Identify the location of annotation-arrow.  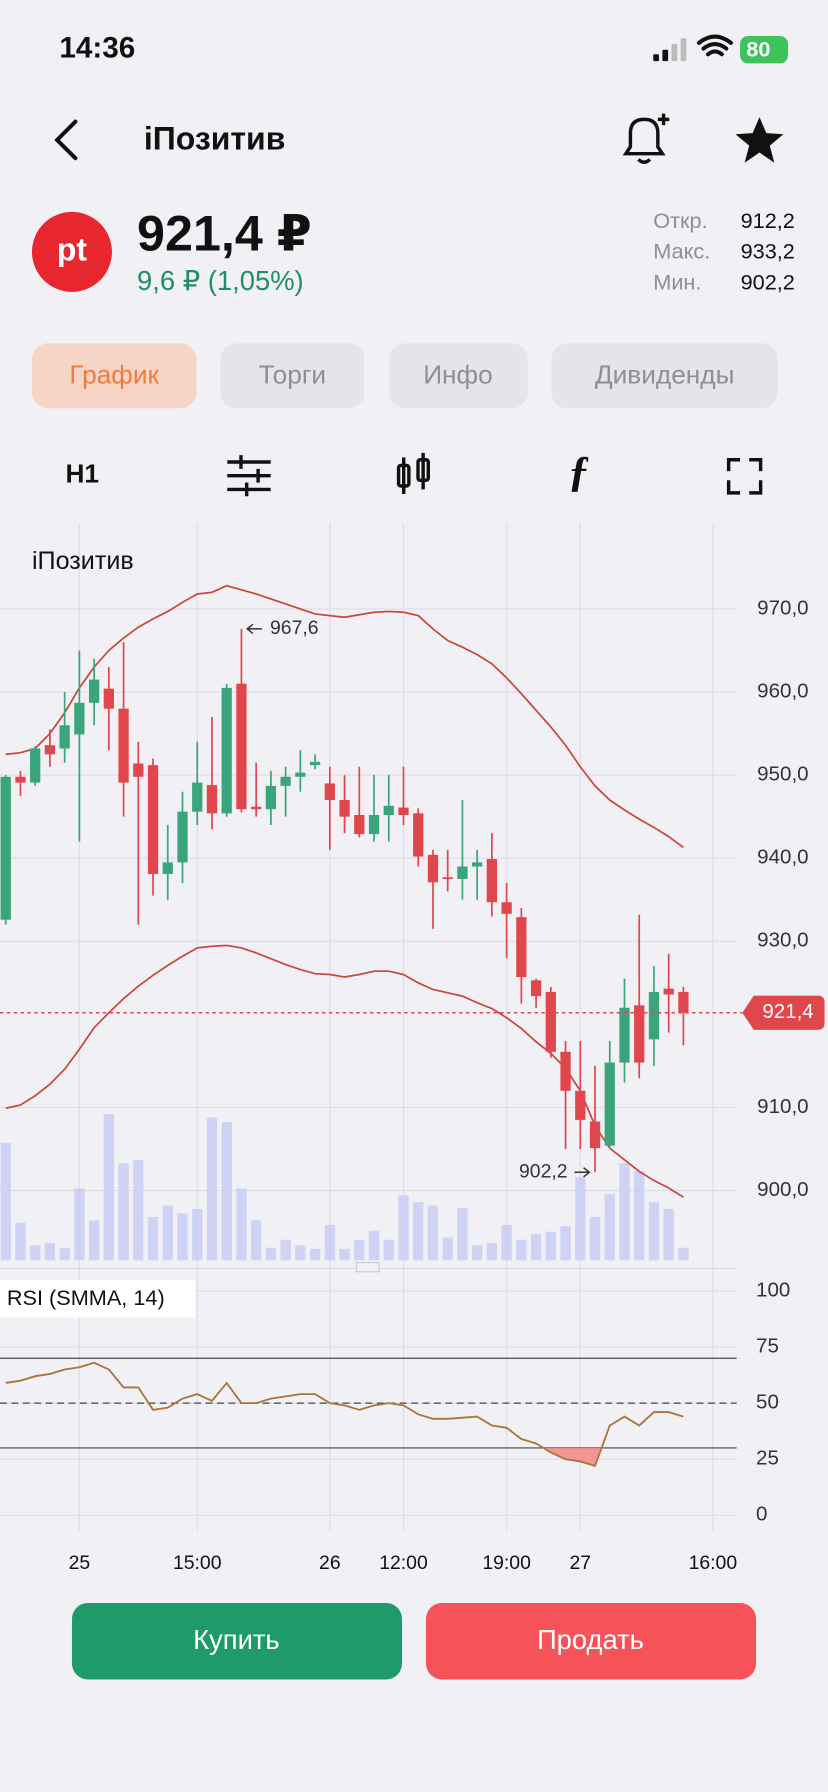
(582, 1172).